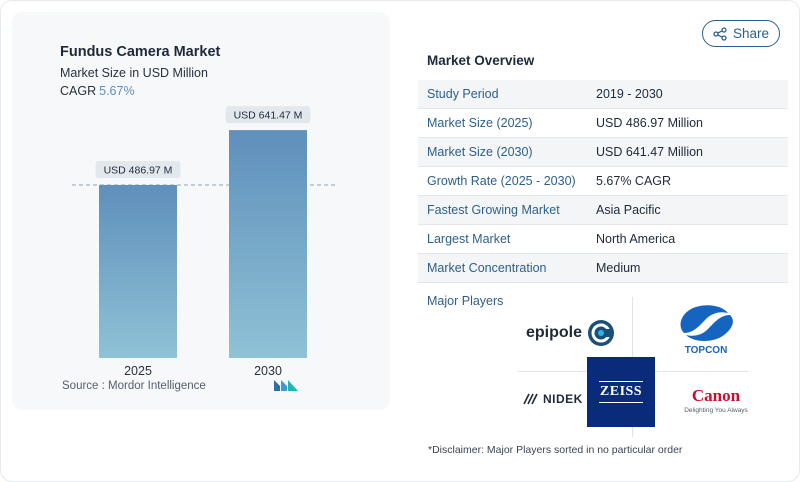  Describe the element at coordinates (636, 239) in the screenshot. I see `overview-value: North America` at that location.